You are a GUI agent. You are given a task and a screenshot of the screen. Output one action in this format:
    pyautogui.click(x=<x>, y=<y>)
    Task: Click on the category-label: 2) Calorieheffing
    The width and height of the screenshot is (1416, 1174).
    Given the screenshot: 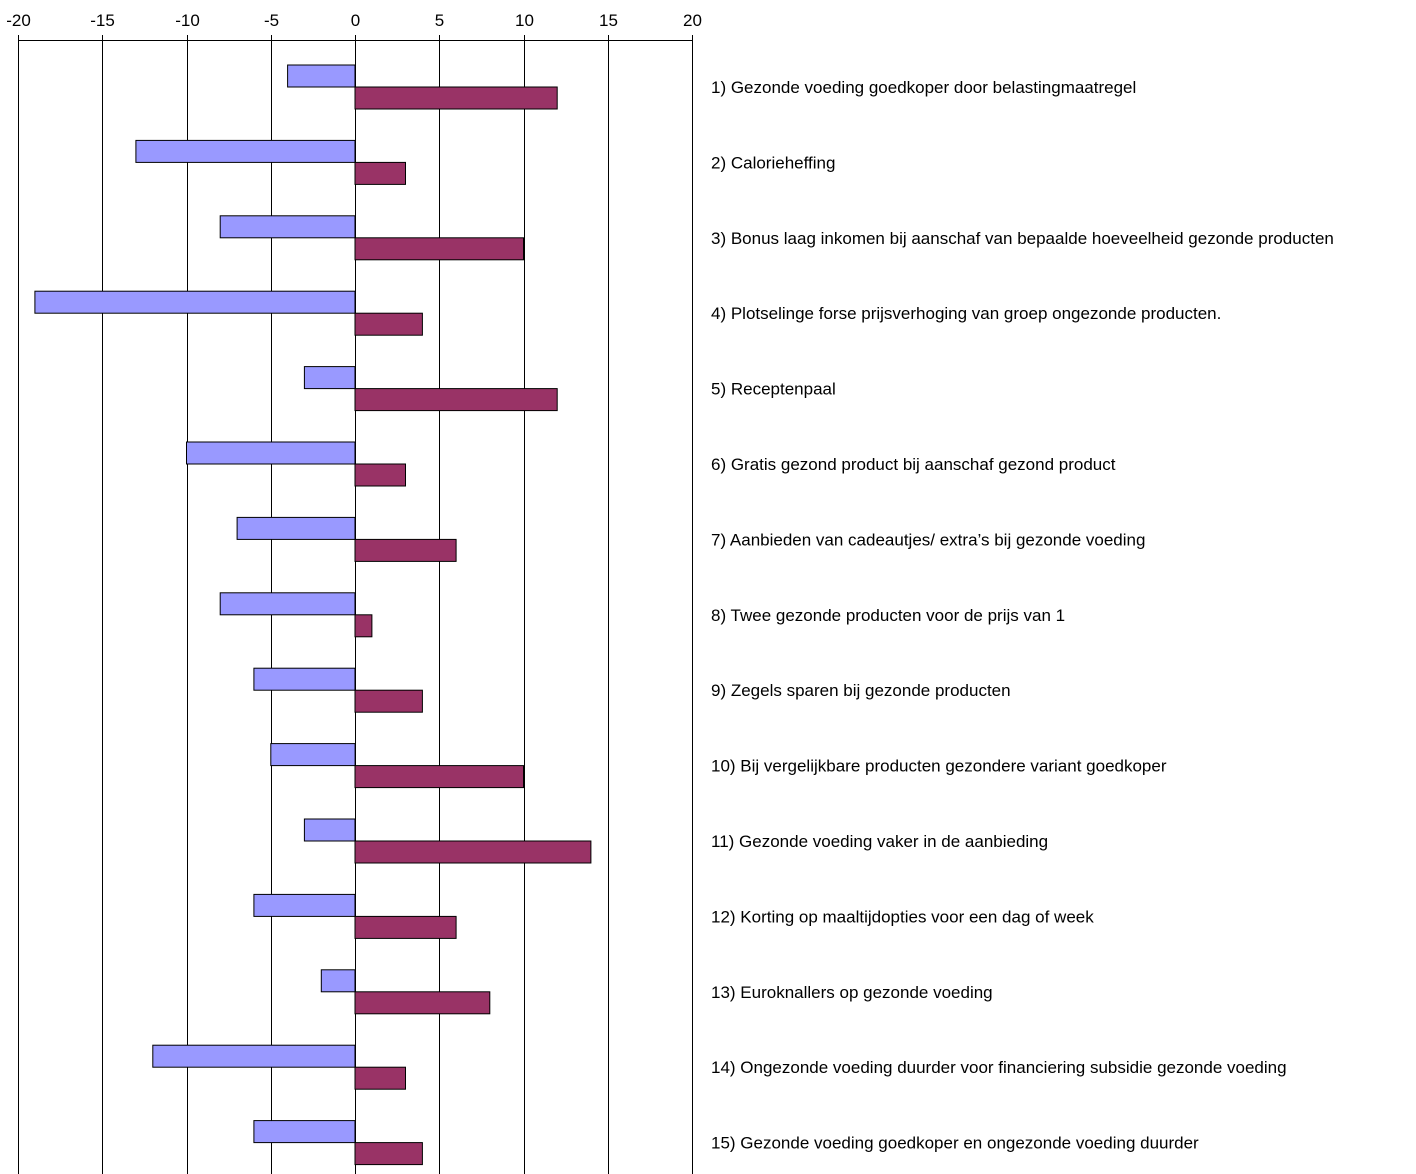 What is the action you would take?
    pyautogui.click(x=773, y=162)
    